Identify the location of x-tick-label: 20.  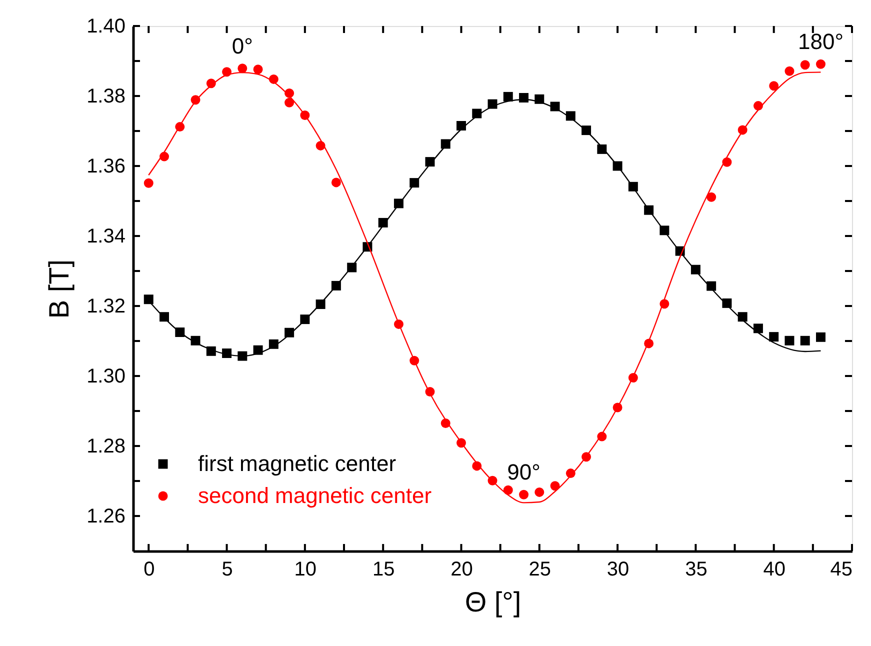
(461, 569).